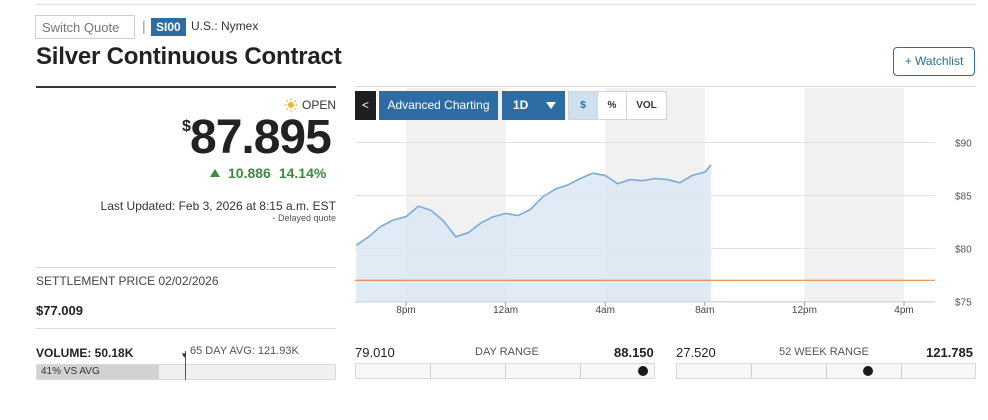 Image resolution: width=988 pixels, height=420 pixels. Describe the element at coordinates (186, 126) in the screenshot. I see `currency-symbol: $` at that location.